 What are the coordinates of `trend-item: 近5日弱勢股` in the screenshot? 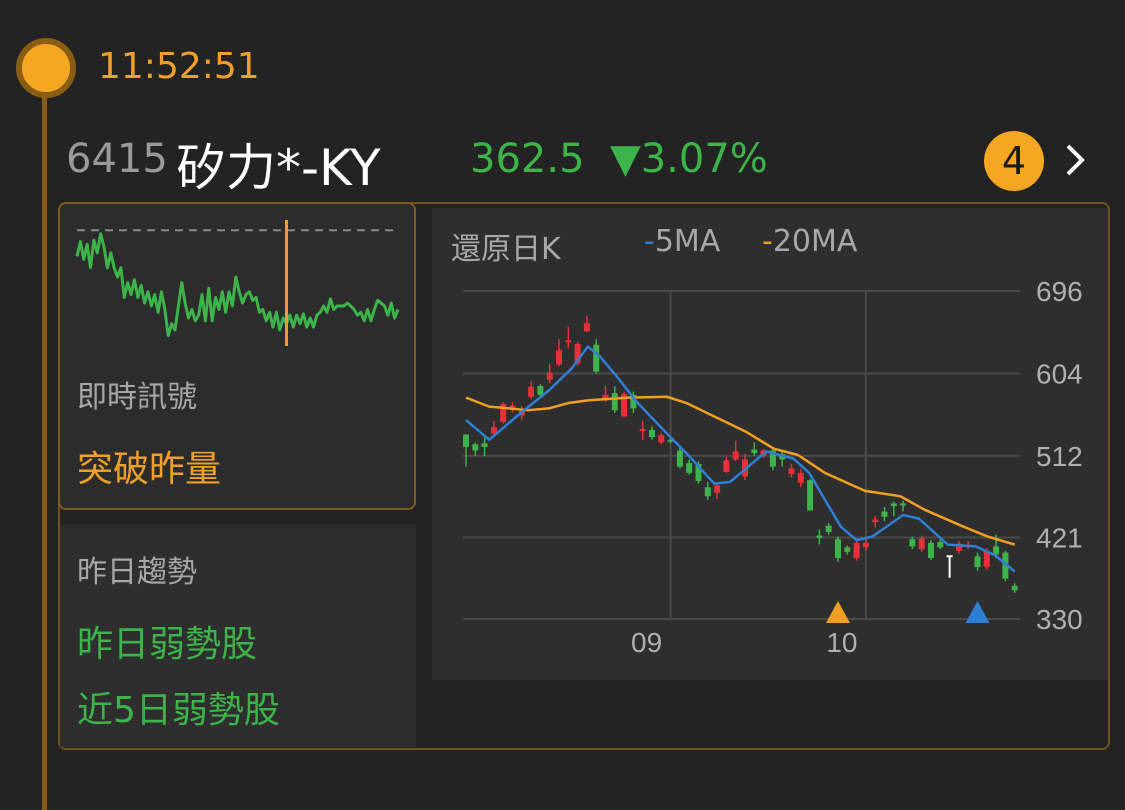 It's located at (178, 710).